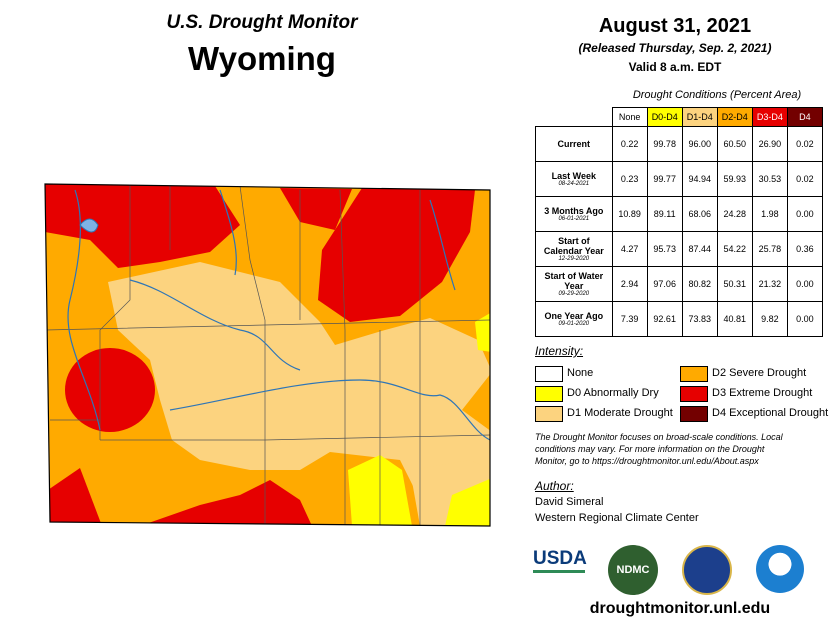  I want to click on author-title: Author:, so click(554, 486).